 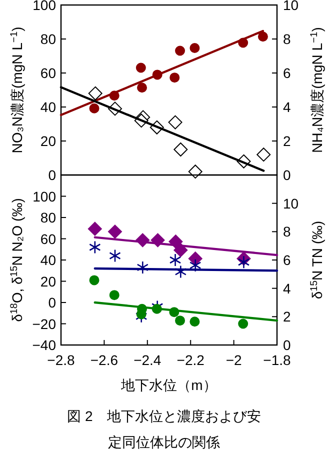 What do you see at coordinates (277, 360) in the screenshot?
I see `x-tick-label: −1.8` at bounding box center [277, 360].